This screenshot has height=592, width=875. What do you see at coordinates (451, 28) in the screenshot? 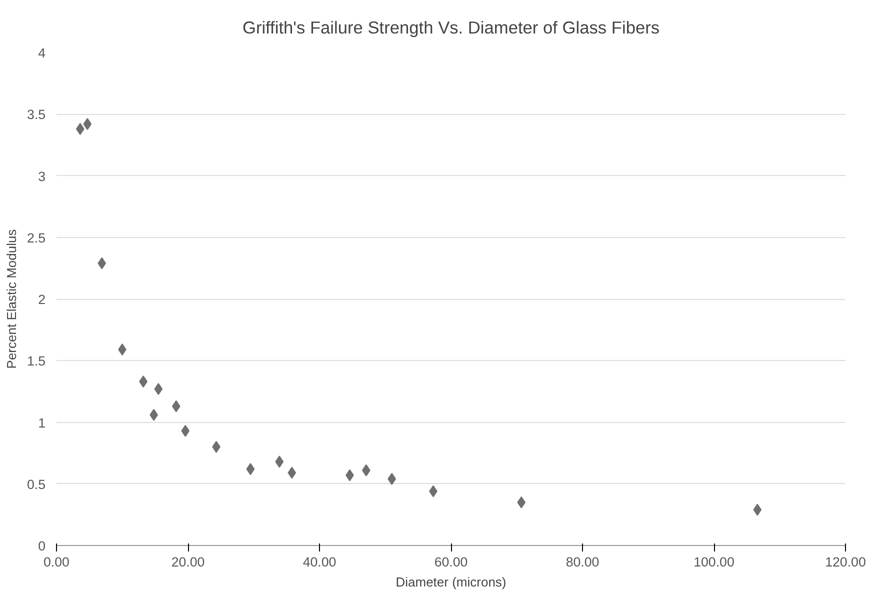
I see `chart-title: Griffith's Failure Strength Vs. Diameter of Glass Fibers` at bounding box center [451, 28].